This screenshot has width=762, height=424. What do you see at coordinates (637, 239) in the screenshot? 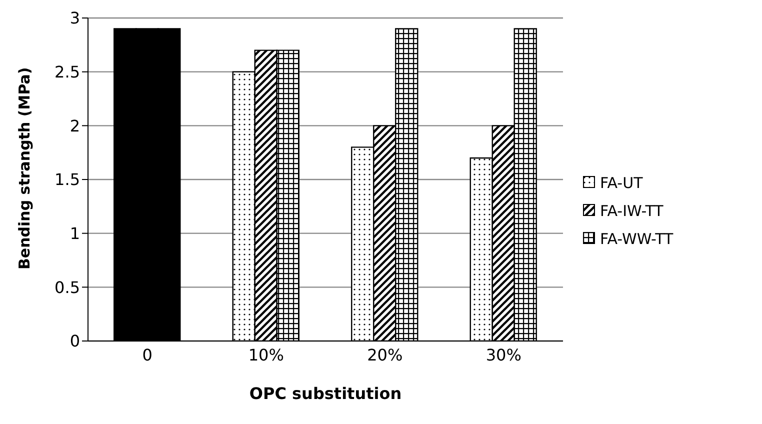
I see `legend-label: FA-WW-TT` at bounding box center [637, 239].